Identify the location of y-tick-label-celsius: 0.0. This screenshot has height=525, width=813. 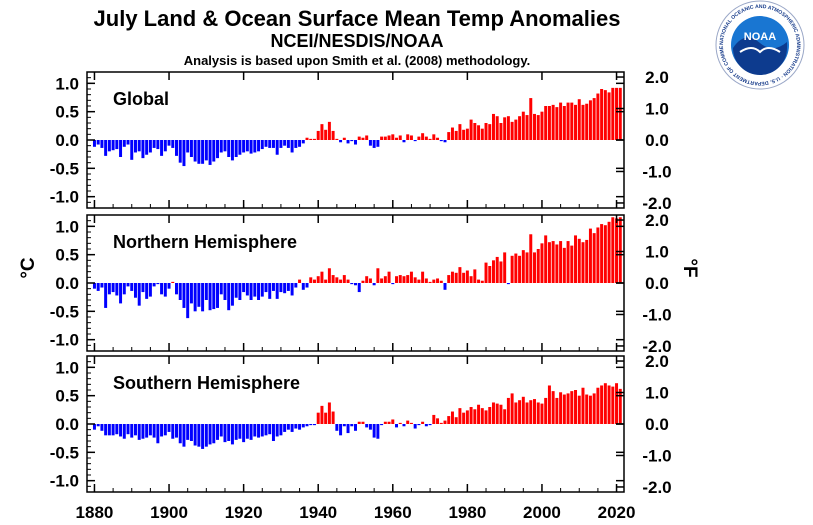
(67, 424).